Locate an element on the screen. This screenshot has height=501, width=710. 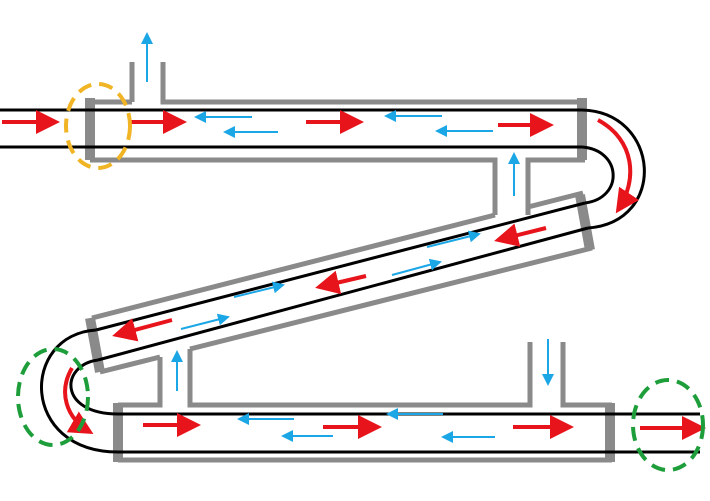
inlet-highlight-circle is located at coordinates (98, 126).